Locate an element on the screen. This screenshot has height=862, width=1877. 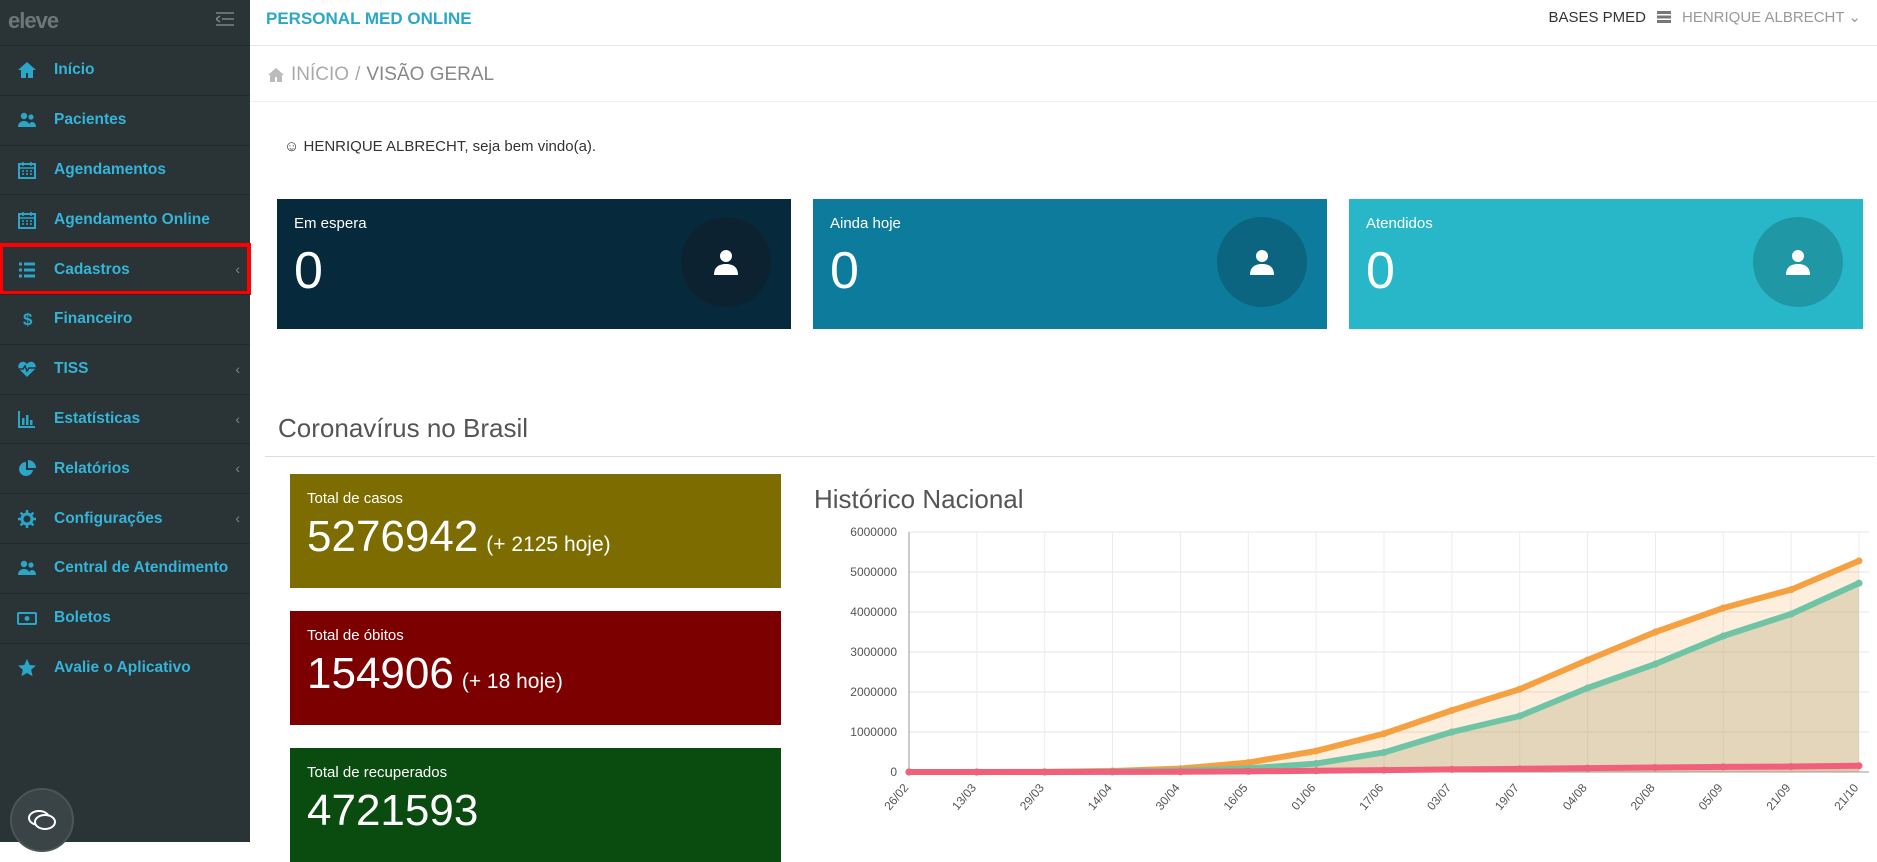
covid-stat-box: Total de recuperados 4721593 is located at coordinates (535, 805).